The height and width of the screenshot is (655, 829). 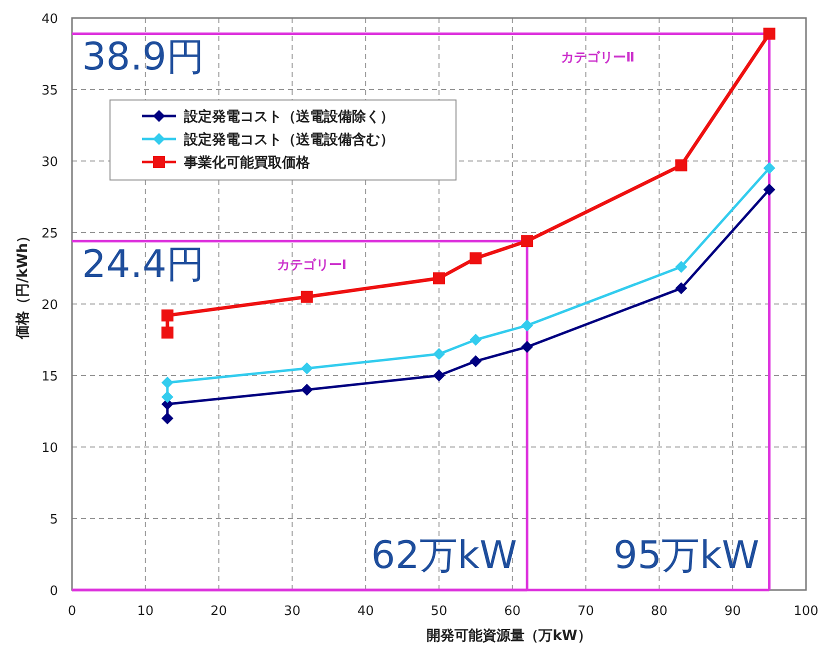 I want to click on y-tick-label: 35, so click(x=49, y=91).